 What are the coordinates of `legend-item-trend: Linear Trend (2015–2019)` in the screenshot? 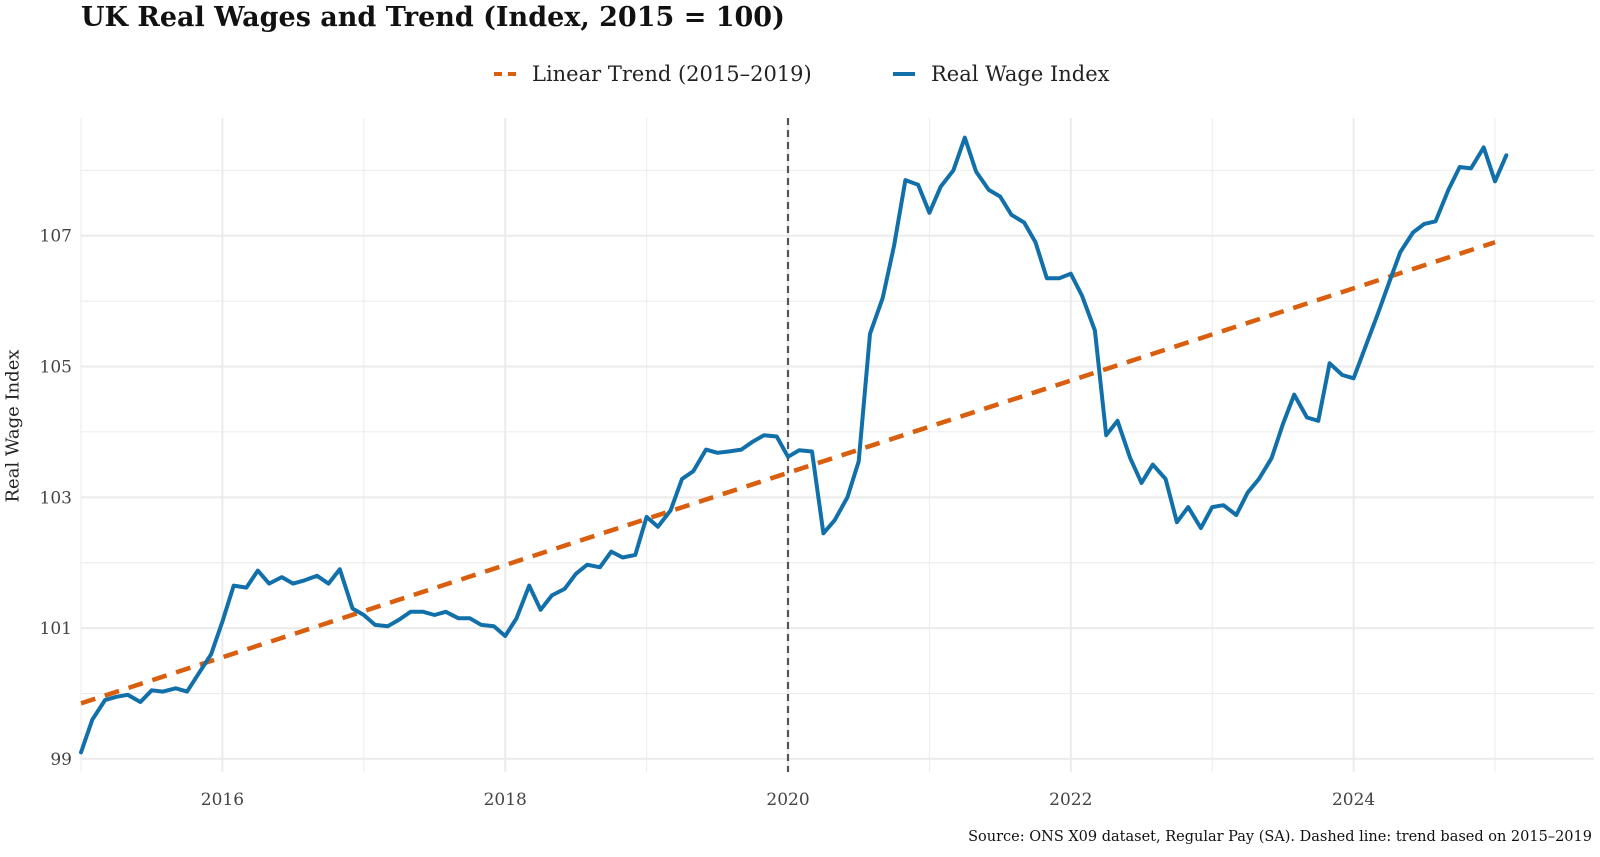 It's located at (653, 74).